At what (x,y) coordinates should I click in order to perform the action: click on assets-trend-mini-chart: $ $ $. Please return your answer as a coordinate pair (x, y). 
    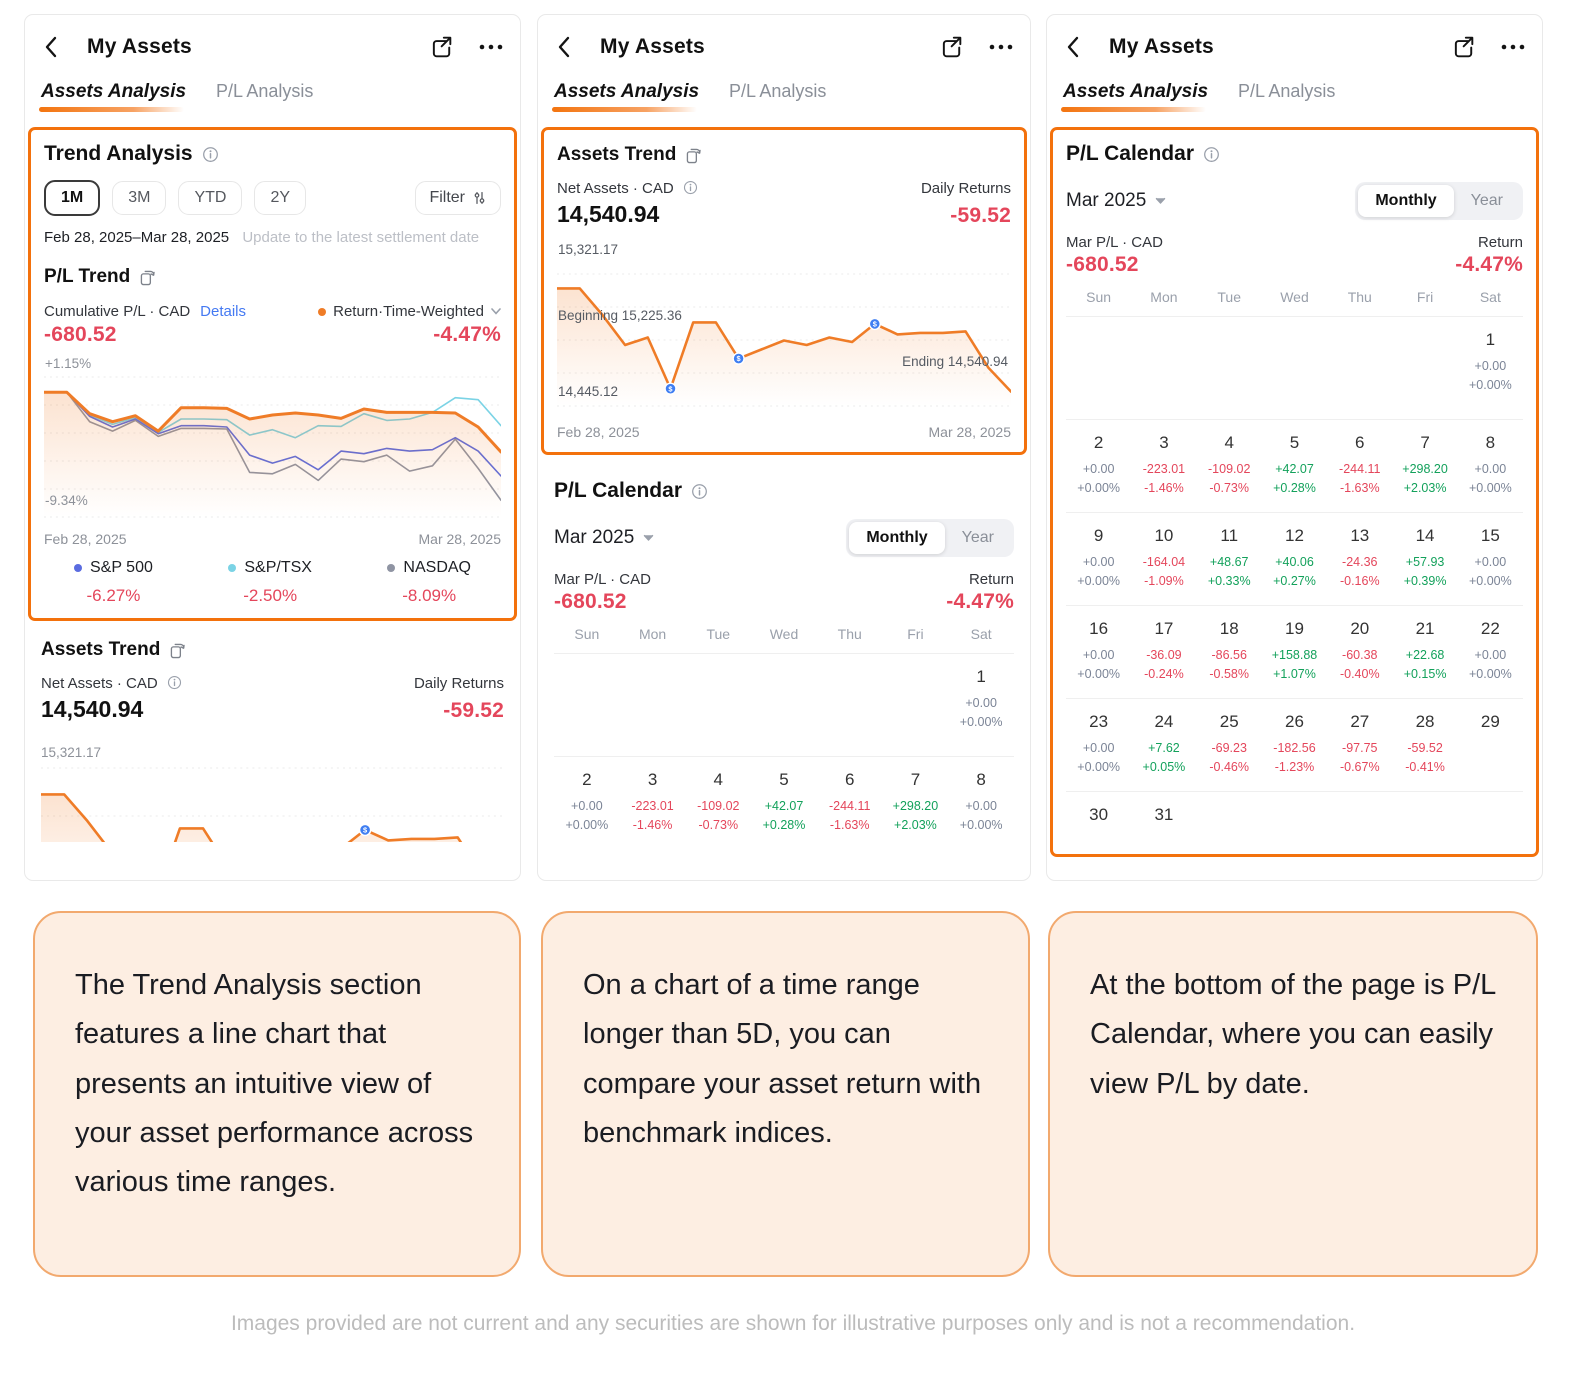
    Looking at the image, I should click on (272, 802).